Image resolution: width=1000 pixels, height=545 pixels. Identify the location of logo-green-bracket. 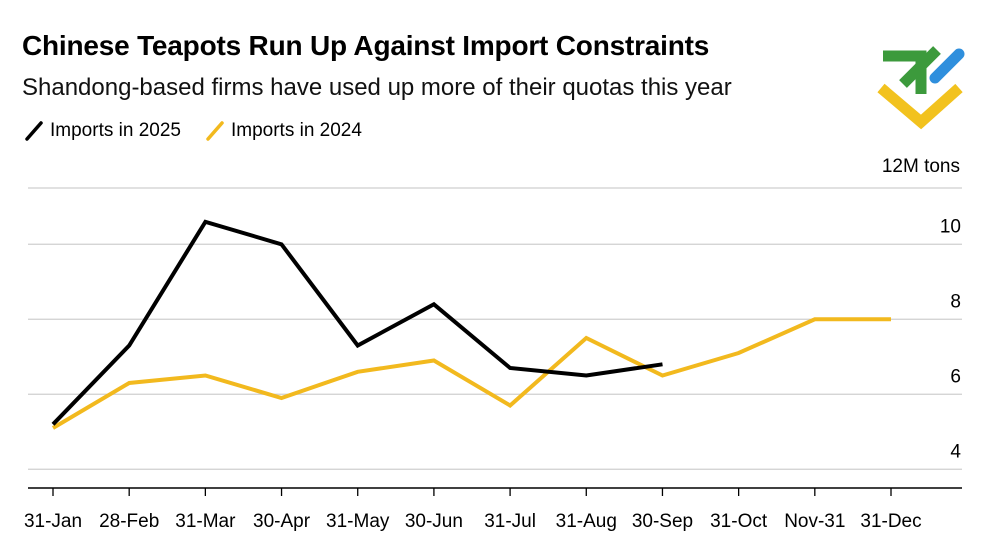
(905, 72).